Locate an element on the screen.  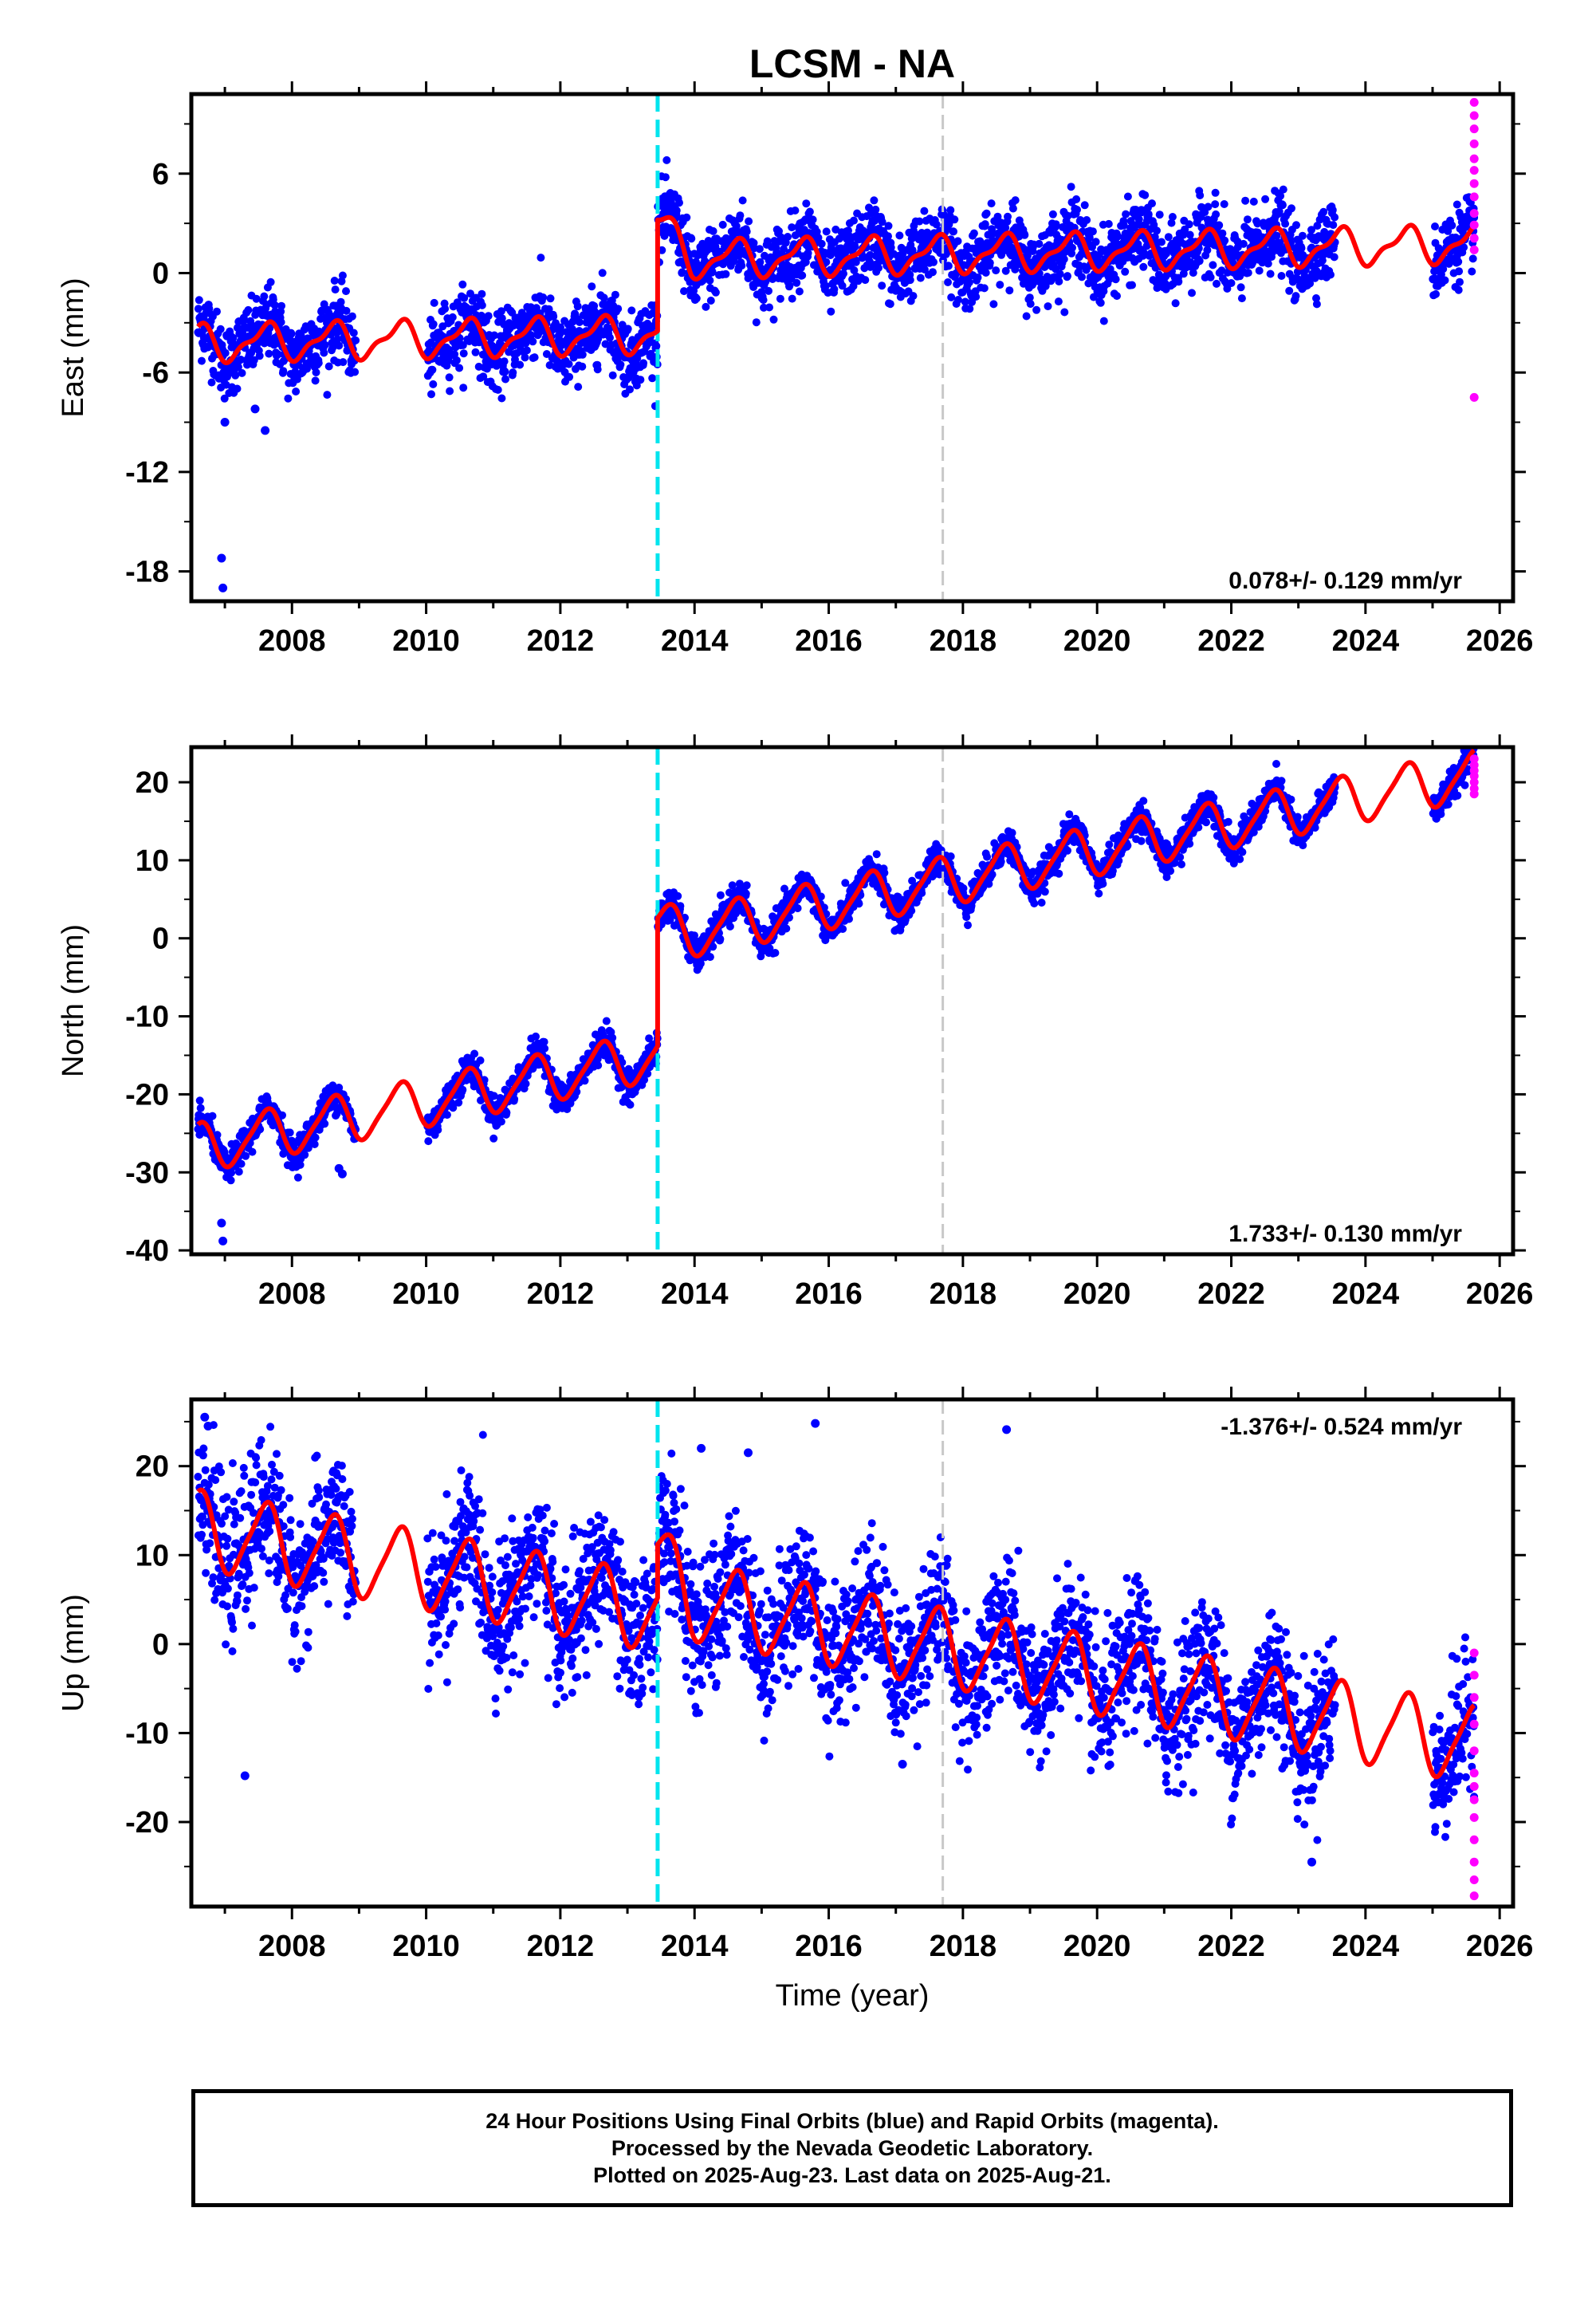
east-rapid-points is located at coordinates (1474, 249).